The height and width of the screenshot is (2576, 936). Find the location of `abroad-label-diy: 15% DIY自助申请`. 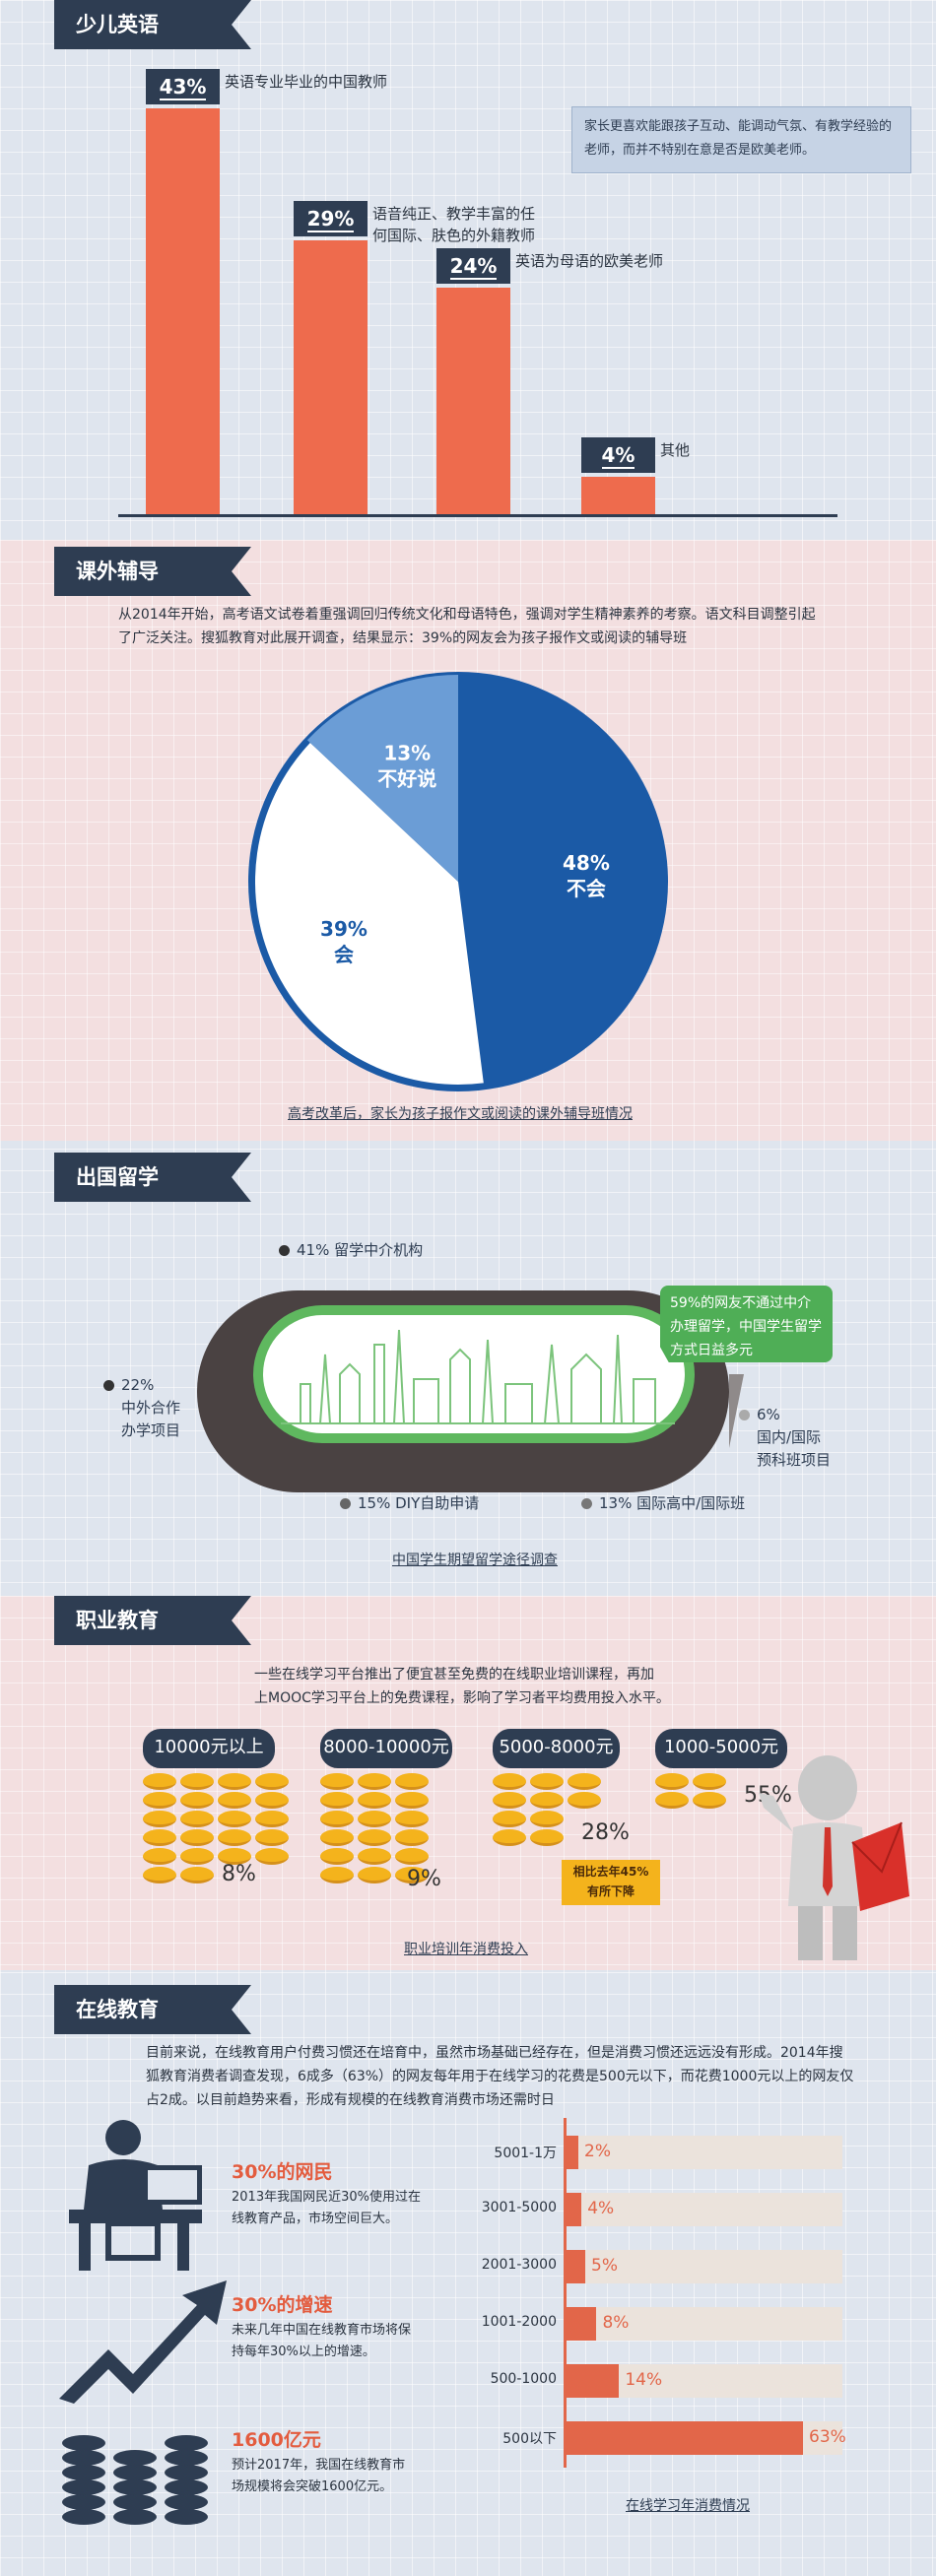

abroad-label-diy: 15% DIY自助申请 is located at coordinates (409, 1504).